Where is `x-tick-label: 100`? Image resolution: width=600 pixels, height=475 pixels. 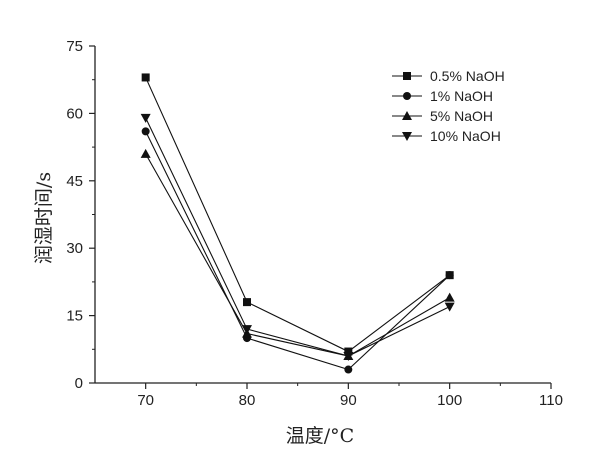 x-tick-label: 100 is located at coordinates (449, 400).